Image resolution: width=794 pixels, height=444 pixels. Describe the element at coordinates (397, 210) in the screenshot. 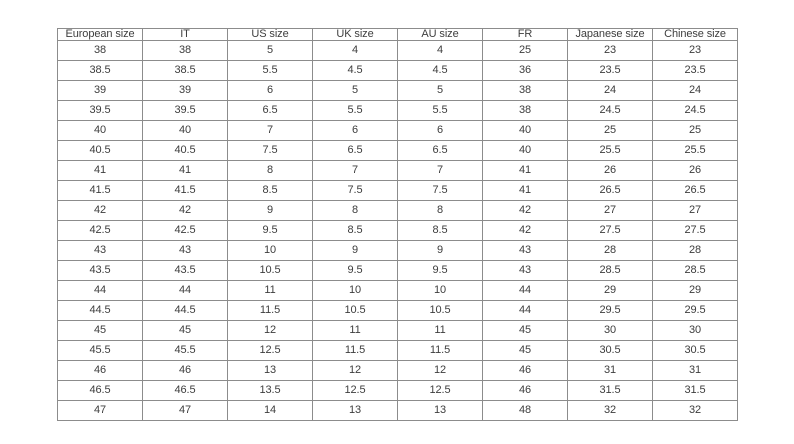

I see `table-row: 42 42 9 8 8 42 27 27` at that location.